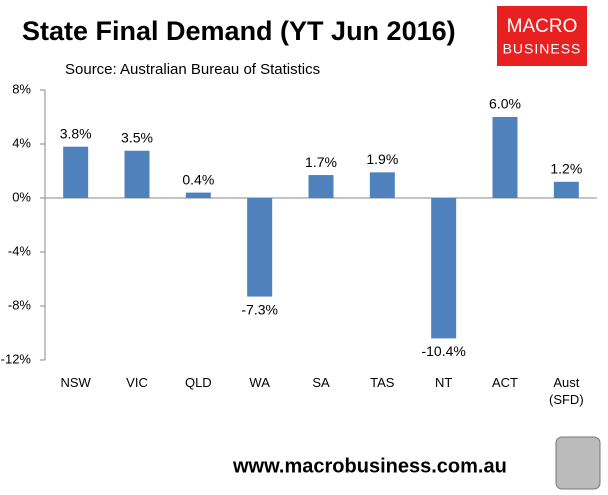 Image resolution: width=608 pixels, height=495 pixels. Describe the element at coordinates (16, 358) in the screenshot. I see `y-tick-label: -12%` at that location.